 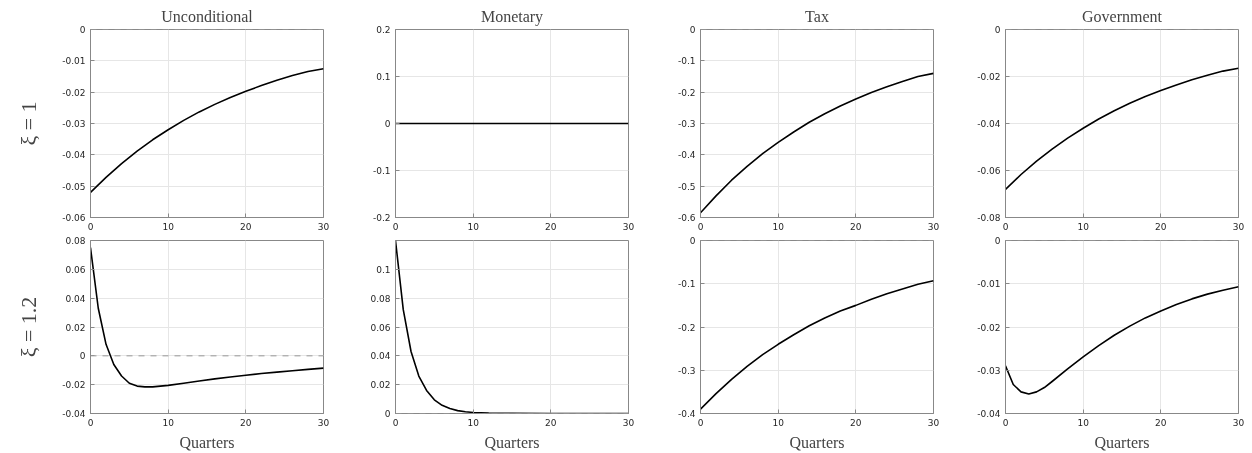 What do you see at coordinates (29, 327) in the screenshot?
I see `y-axis-title: ξ = 1.2` at bounding box center [29, 327].